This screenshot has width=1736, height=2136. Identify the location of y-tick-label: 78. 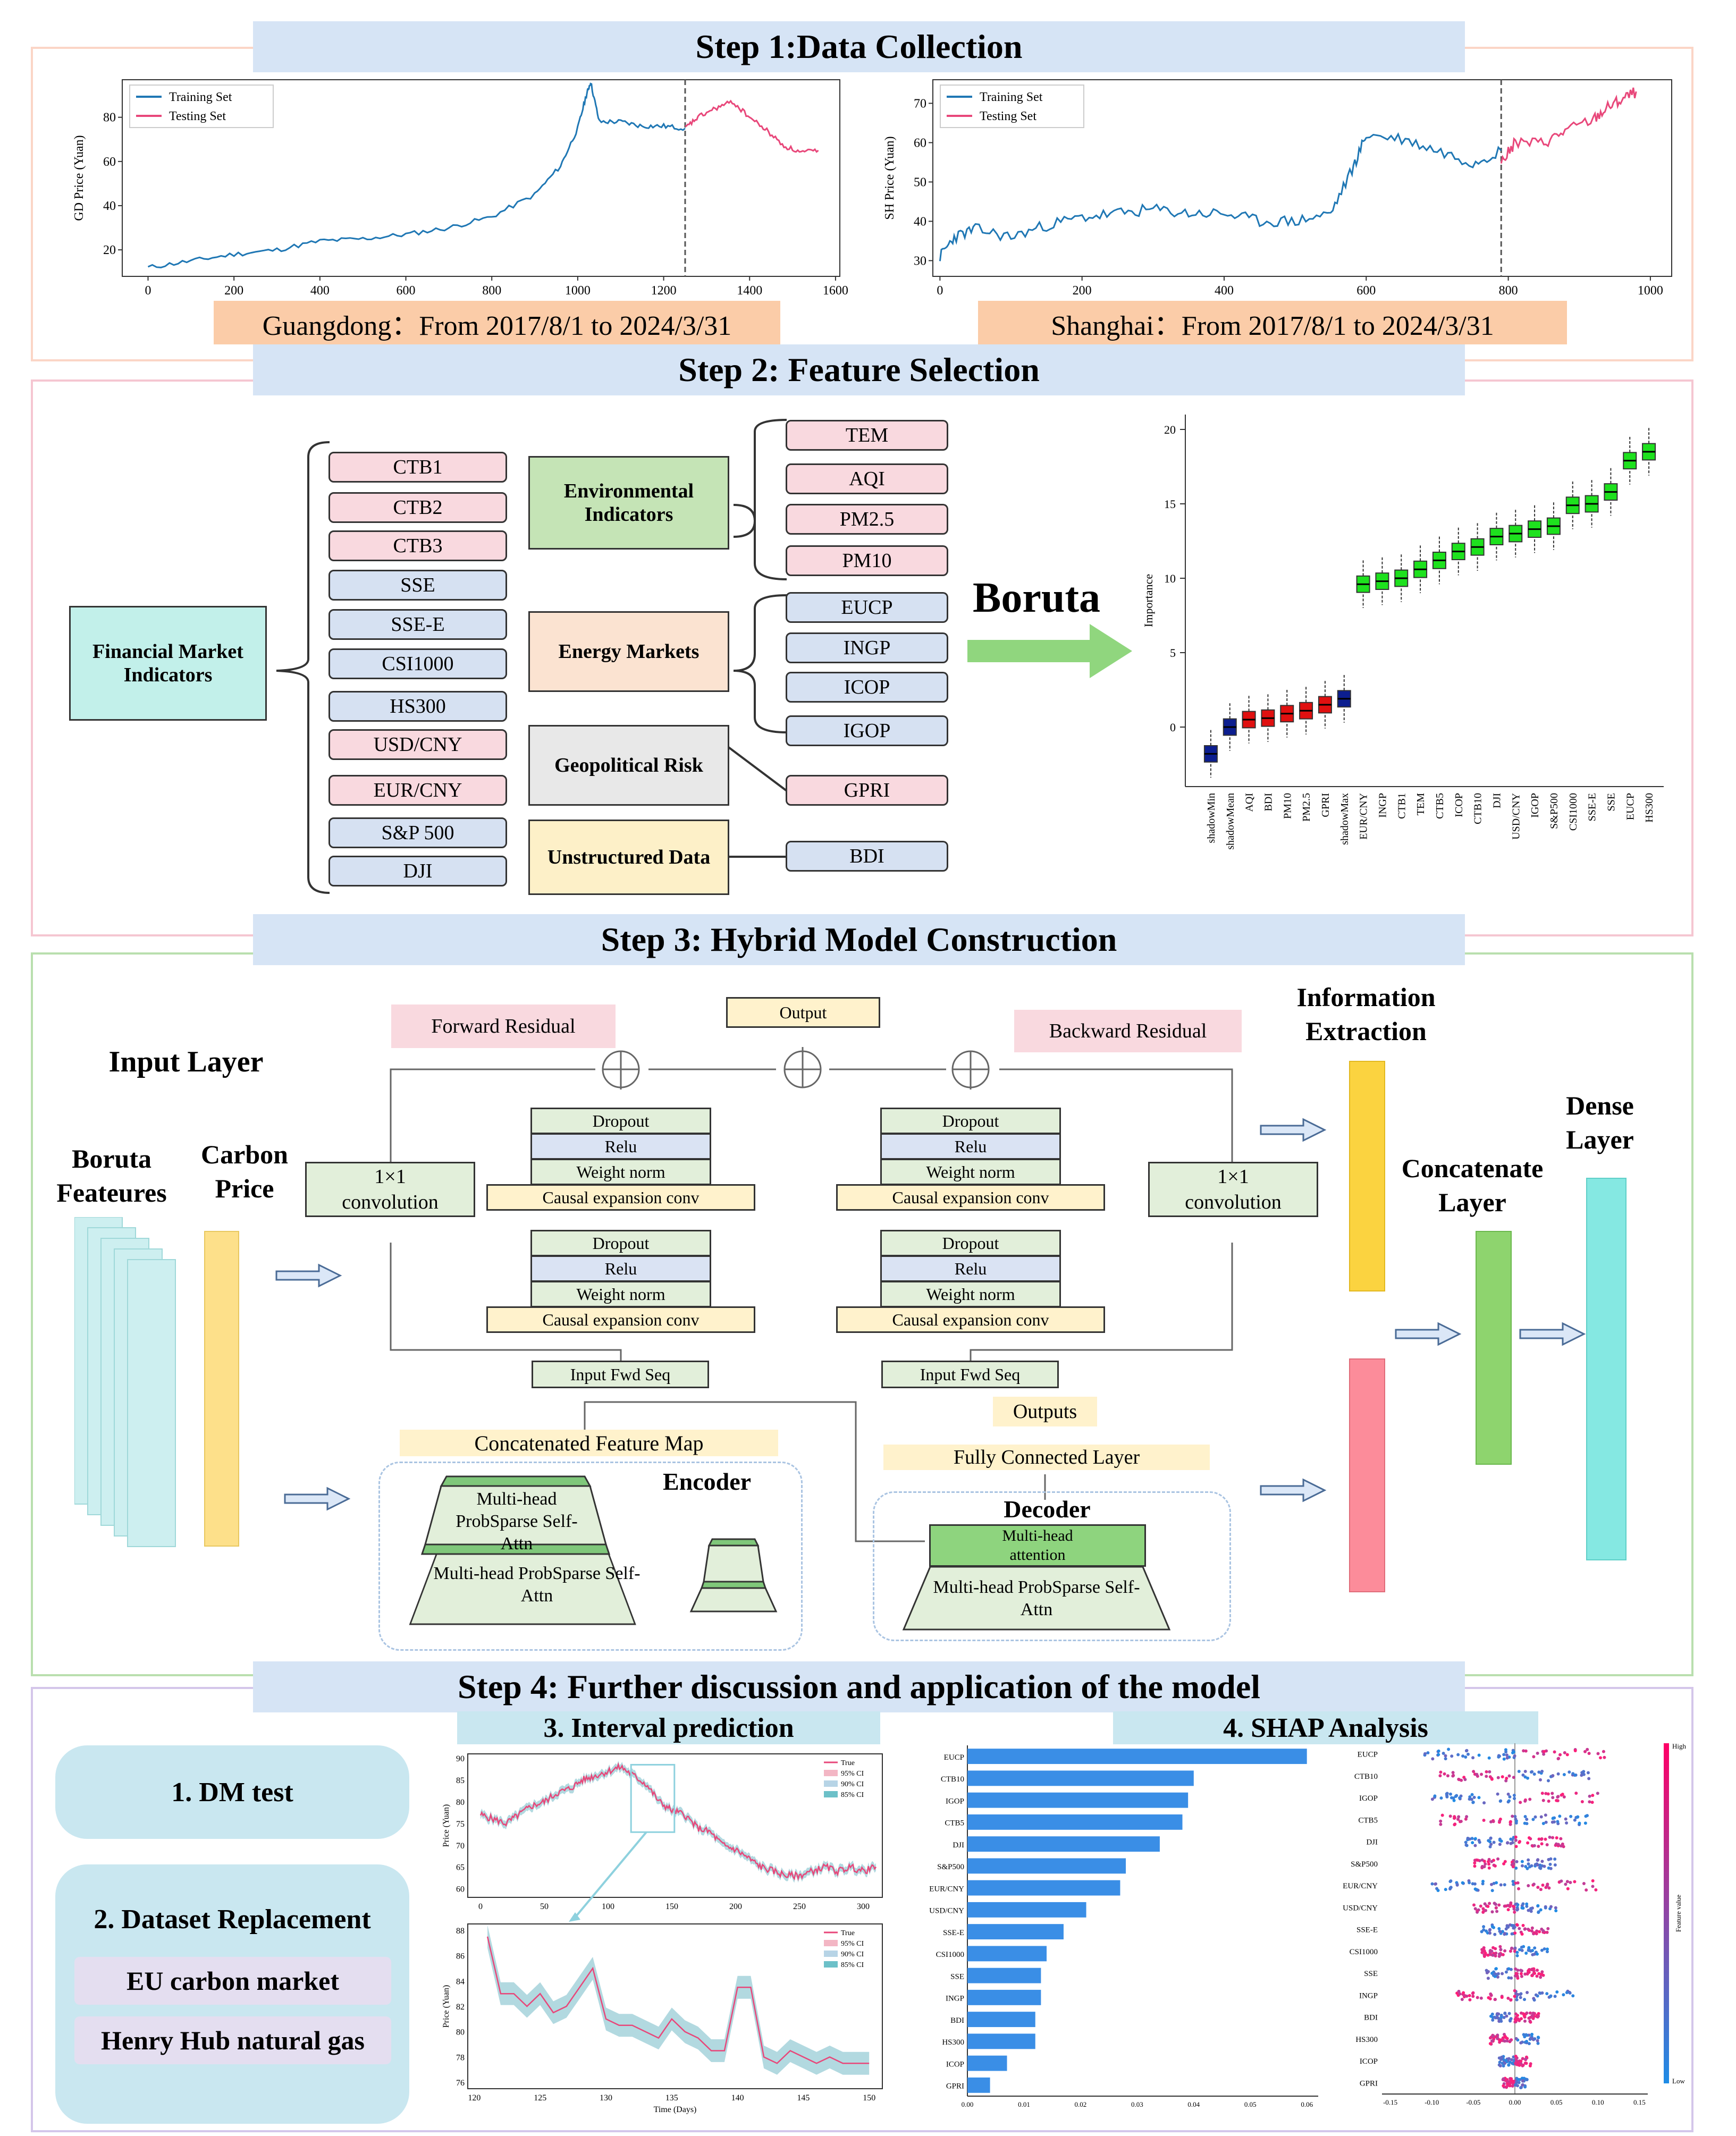
(460, 2057).